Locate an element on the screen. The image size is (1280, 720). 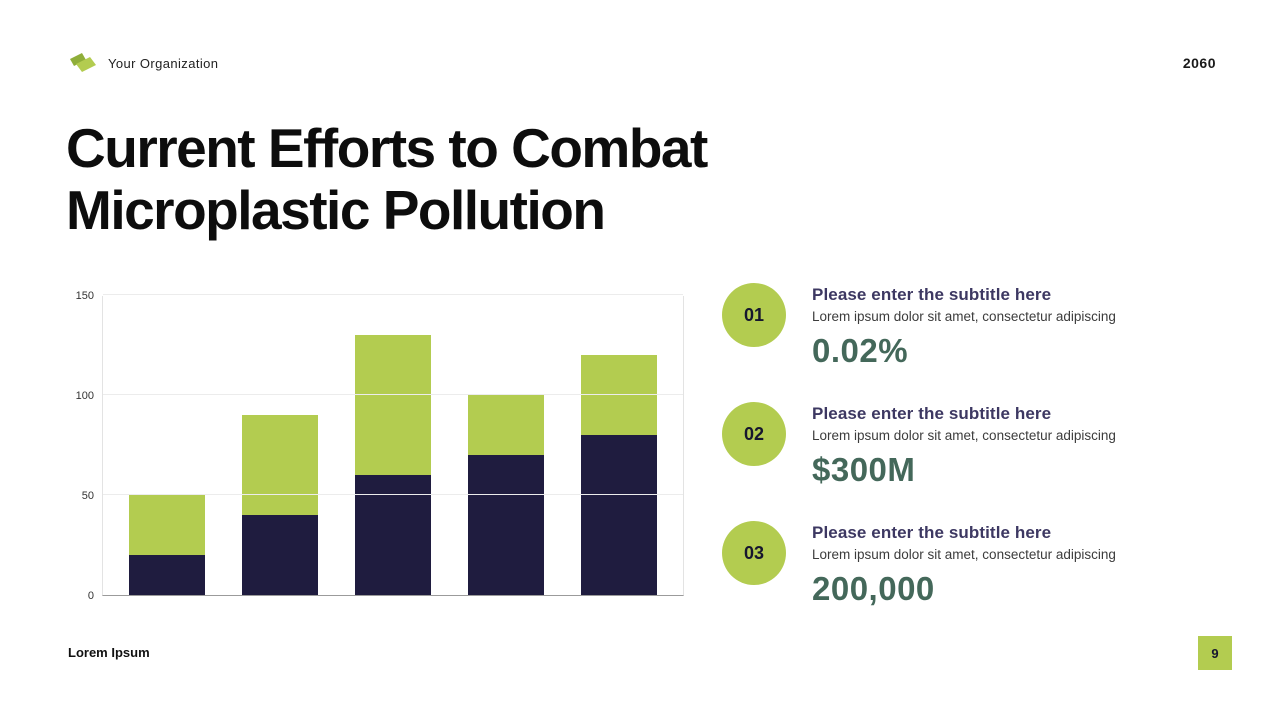
header-year: 2060 is located at coordinates (1199, 63).